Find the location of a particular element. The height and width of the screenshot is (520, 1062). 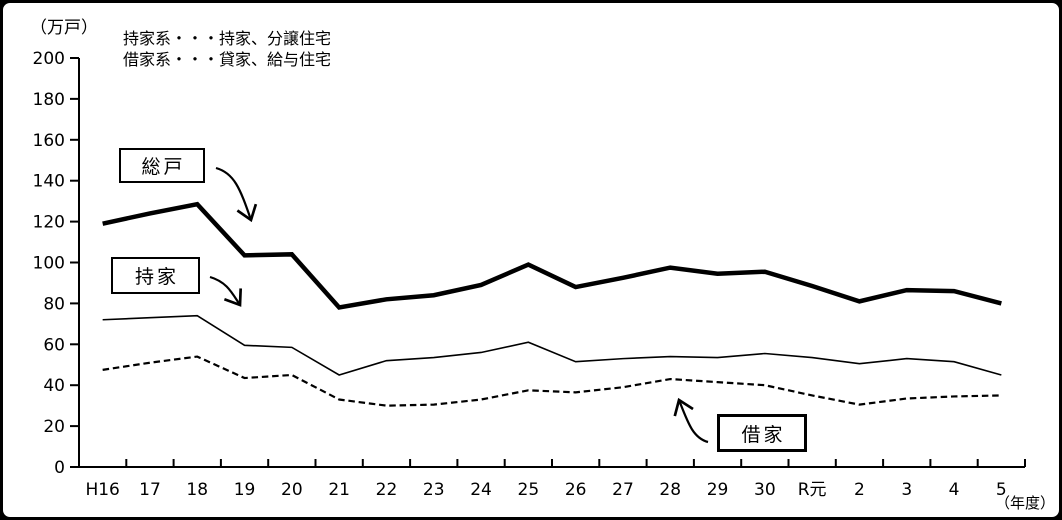

y-tick-label: 100 is located at coordinates (49, 264).